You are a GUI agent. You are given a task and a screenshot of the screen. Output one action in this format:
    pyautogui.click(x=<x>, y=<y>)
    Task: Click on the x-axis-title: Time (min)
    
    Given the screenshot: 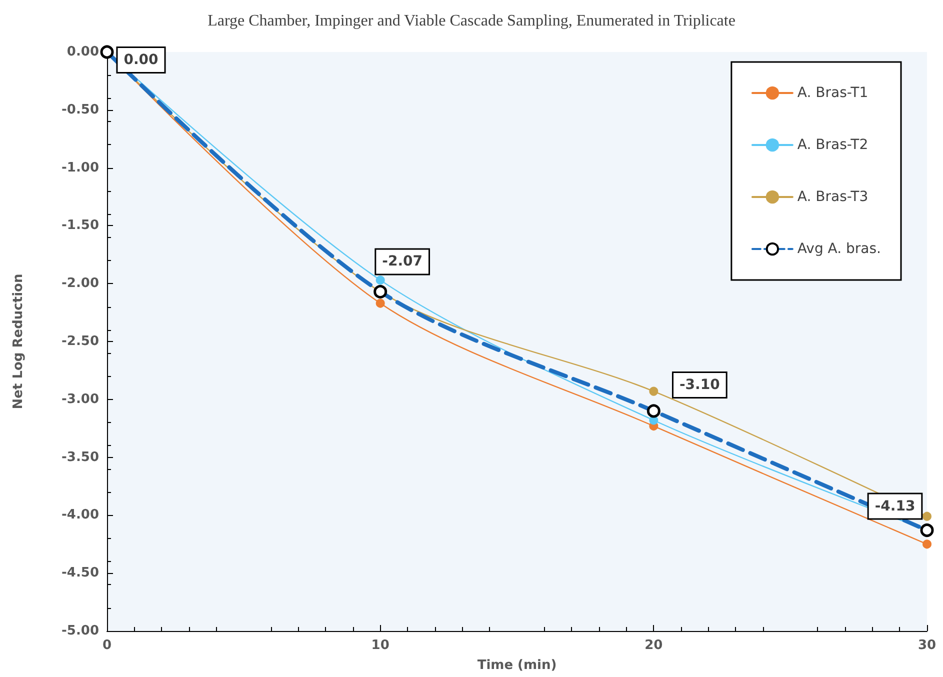 What is the action you would take?
    pyautogui.click(x=517, y=665)
    